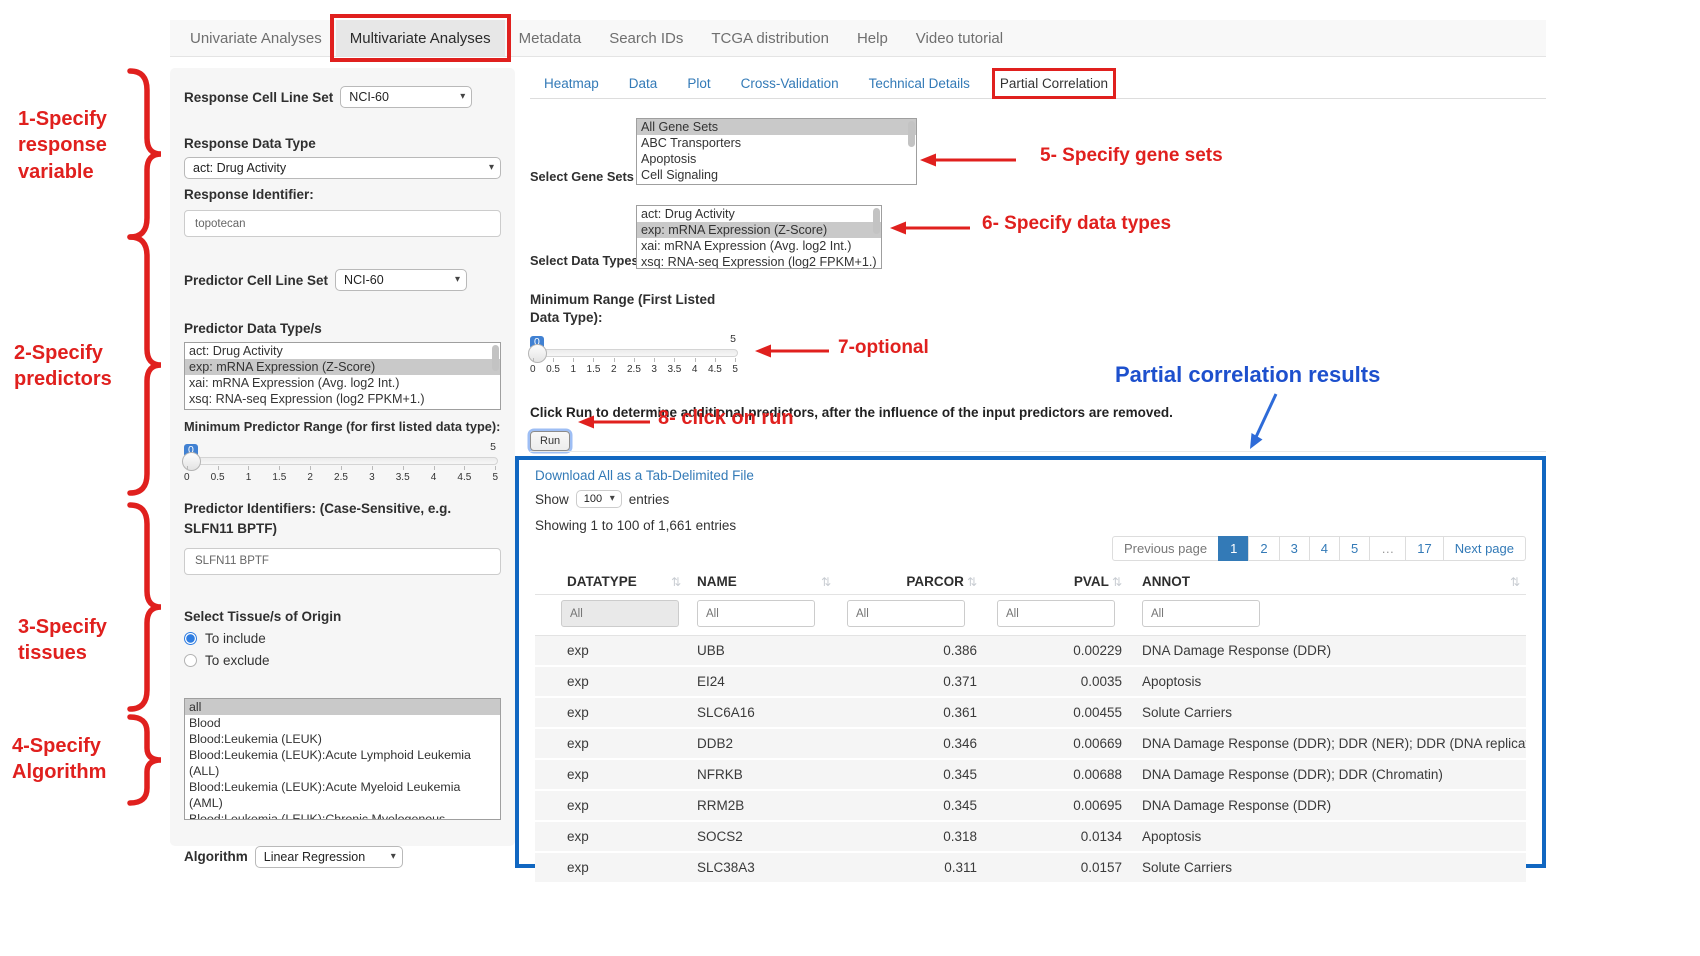 This screenshot has height=956, width=1700. Describe the element at coordinates (1484, 548) in the screenshot. I see `next-page-button: Next page` at that location.